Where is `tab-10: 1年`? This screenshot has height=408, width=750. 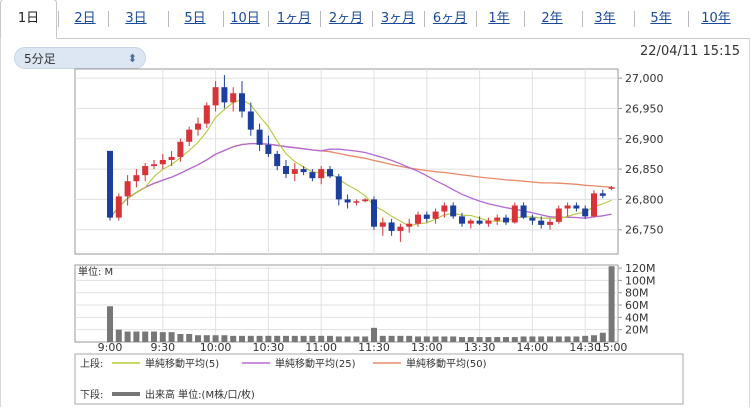 tab-10: 1年 is located at coordinates (499, 18).